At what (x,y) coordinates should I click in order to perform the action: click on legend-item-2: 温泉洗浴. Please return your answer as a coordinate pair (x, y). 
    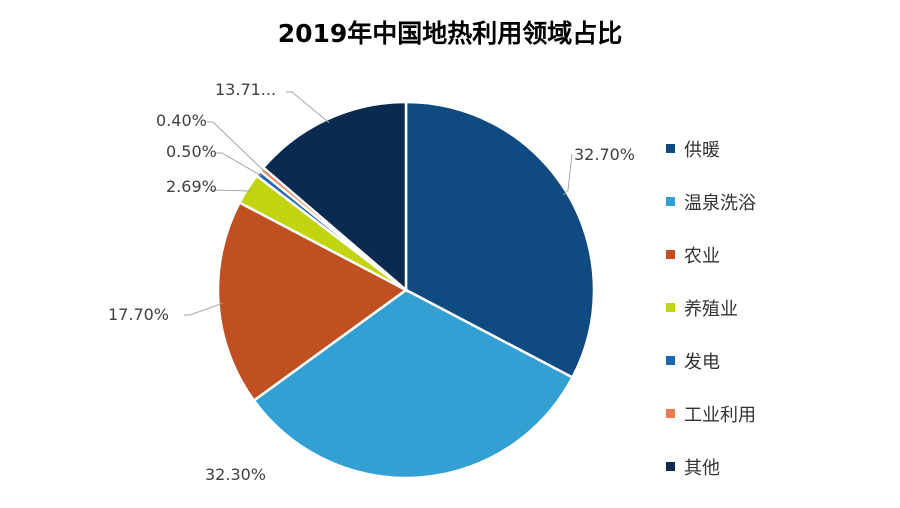
    Looking at the image, I should click on (711, 201).